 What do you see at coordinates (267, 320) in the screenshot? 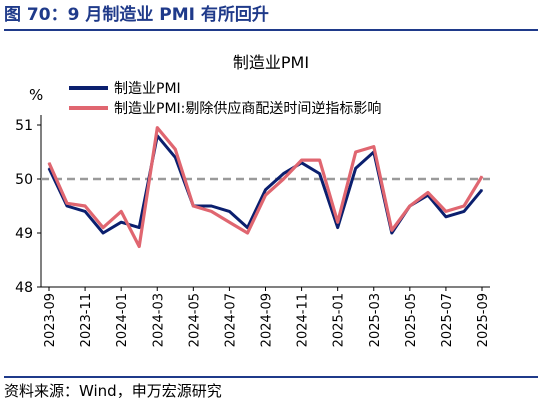
I see `x-tick-label: 2024-09` at bounding box center [267, 320].